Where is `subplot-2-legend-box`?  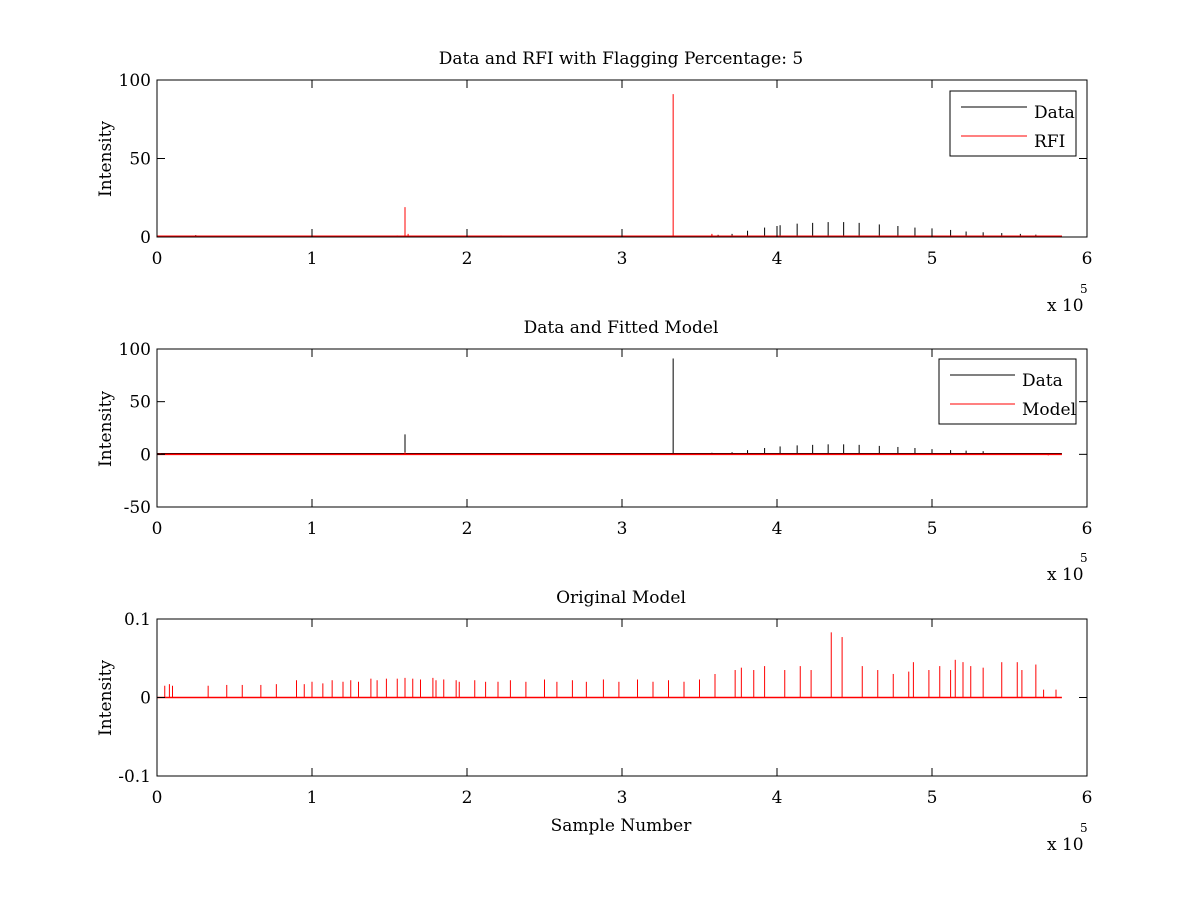 subplot-2-legend-box is located at coordinates (1007, 391).